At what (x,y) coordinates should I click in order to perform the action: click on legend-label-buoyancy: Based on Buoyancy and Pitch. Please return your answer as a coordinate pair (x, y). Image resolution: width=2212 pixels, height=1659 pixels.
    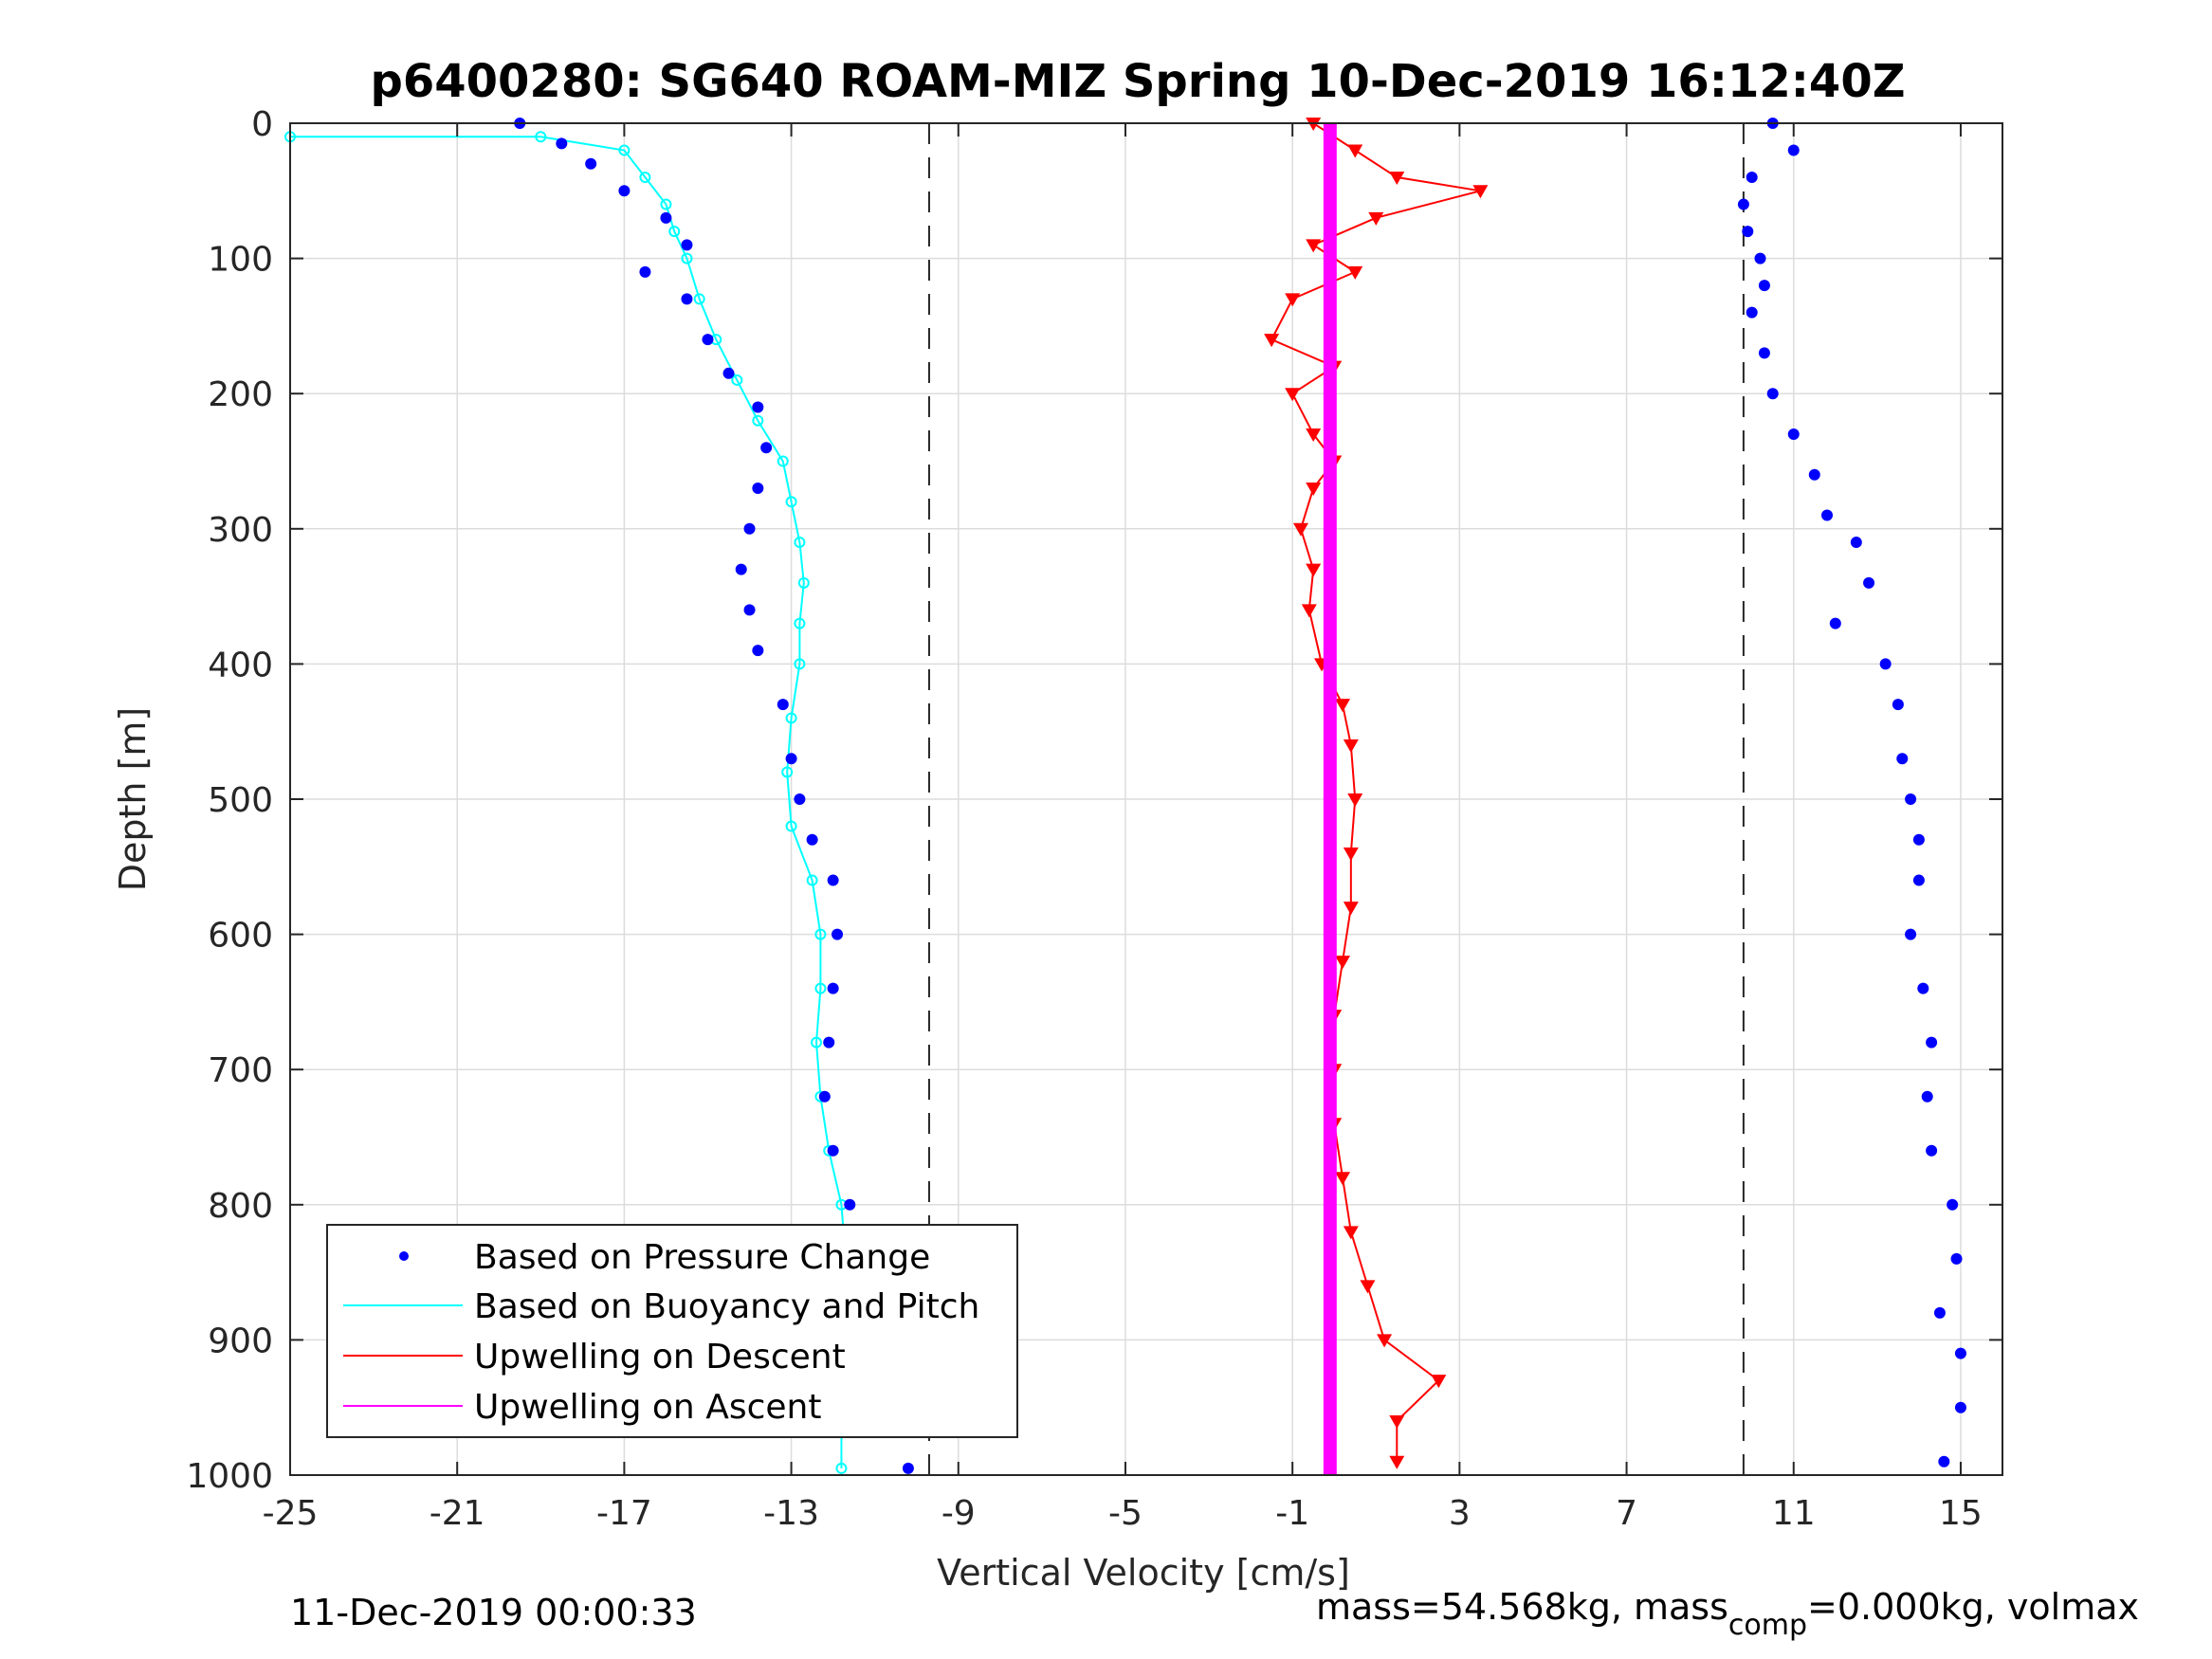
    Looking at the image, I should click on (726, 1306).